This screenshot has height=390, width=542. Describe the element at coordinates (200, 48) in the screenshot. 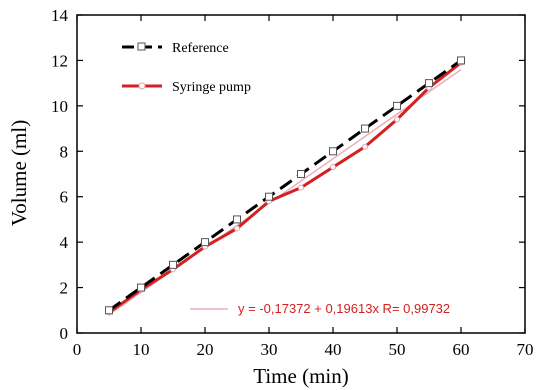

I see `legend-reference-label: Reference` at that location.